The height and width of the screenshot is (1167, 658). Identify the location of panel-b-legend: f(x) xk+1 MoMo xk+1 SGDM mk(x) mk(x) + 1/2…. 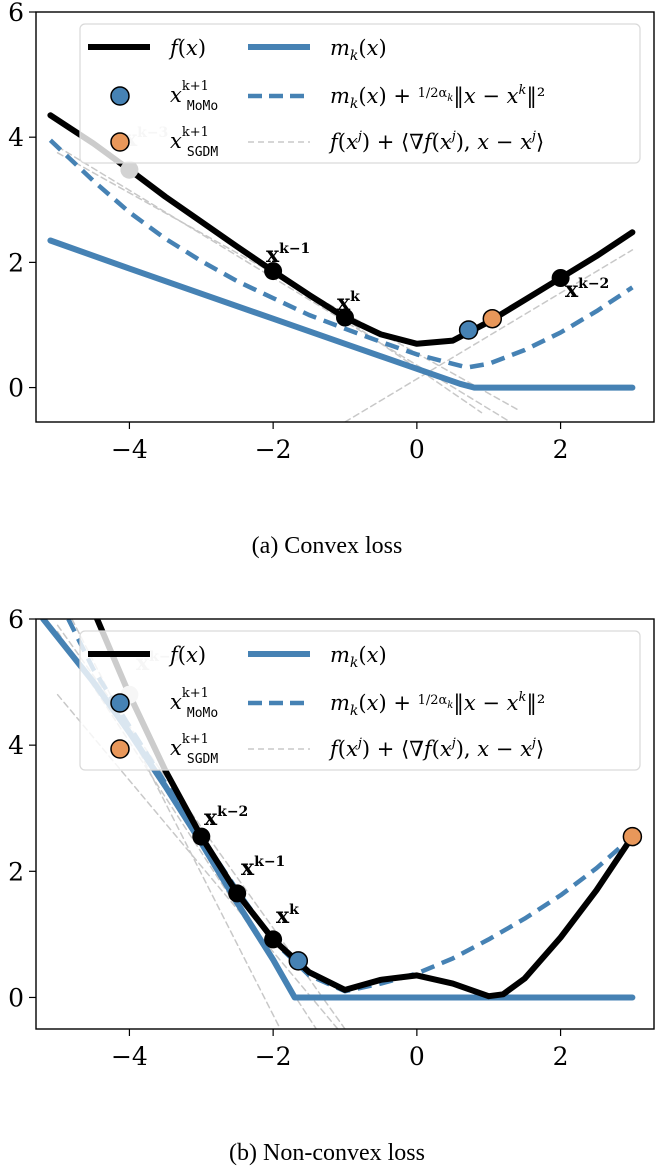
(360, 700).